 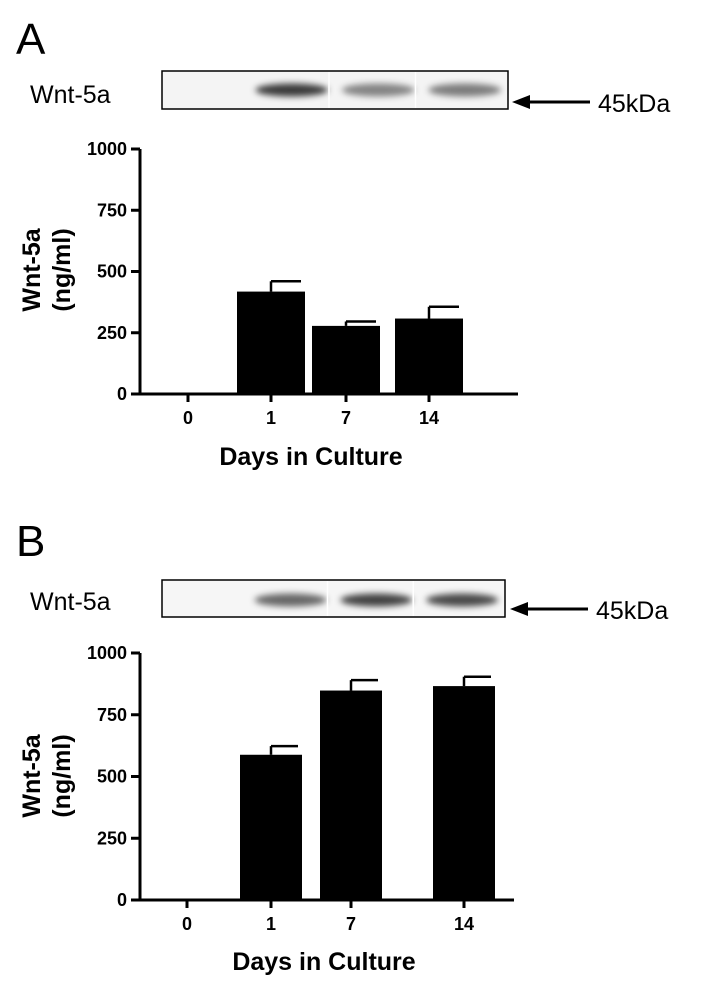 I want to click on western-blot-a: Wnt-5a 45kDa, so click(x=350, y=94).